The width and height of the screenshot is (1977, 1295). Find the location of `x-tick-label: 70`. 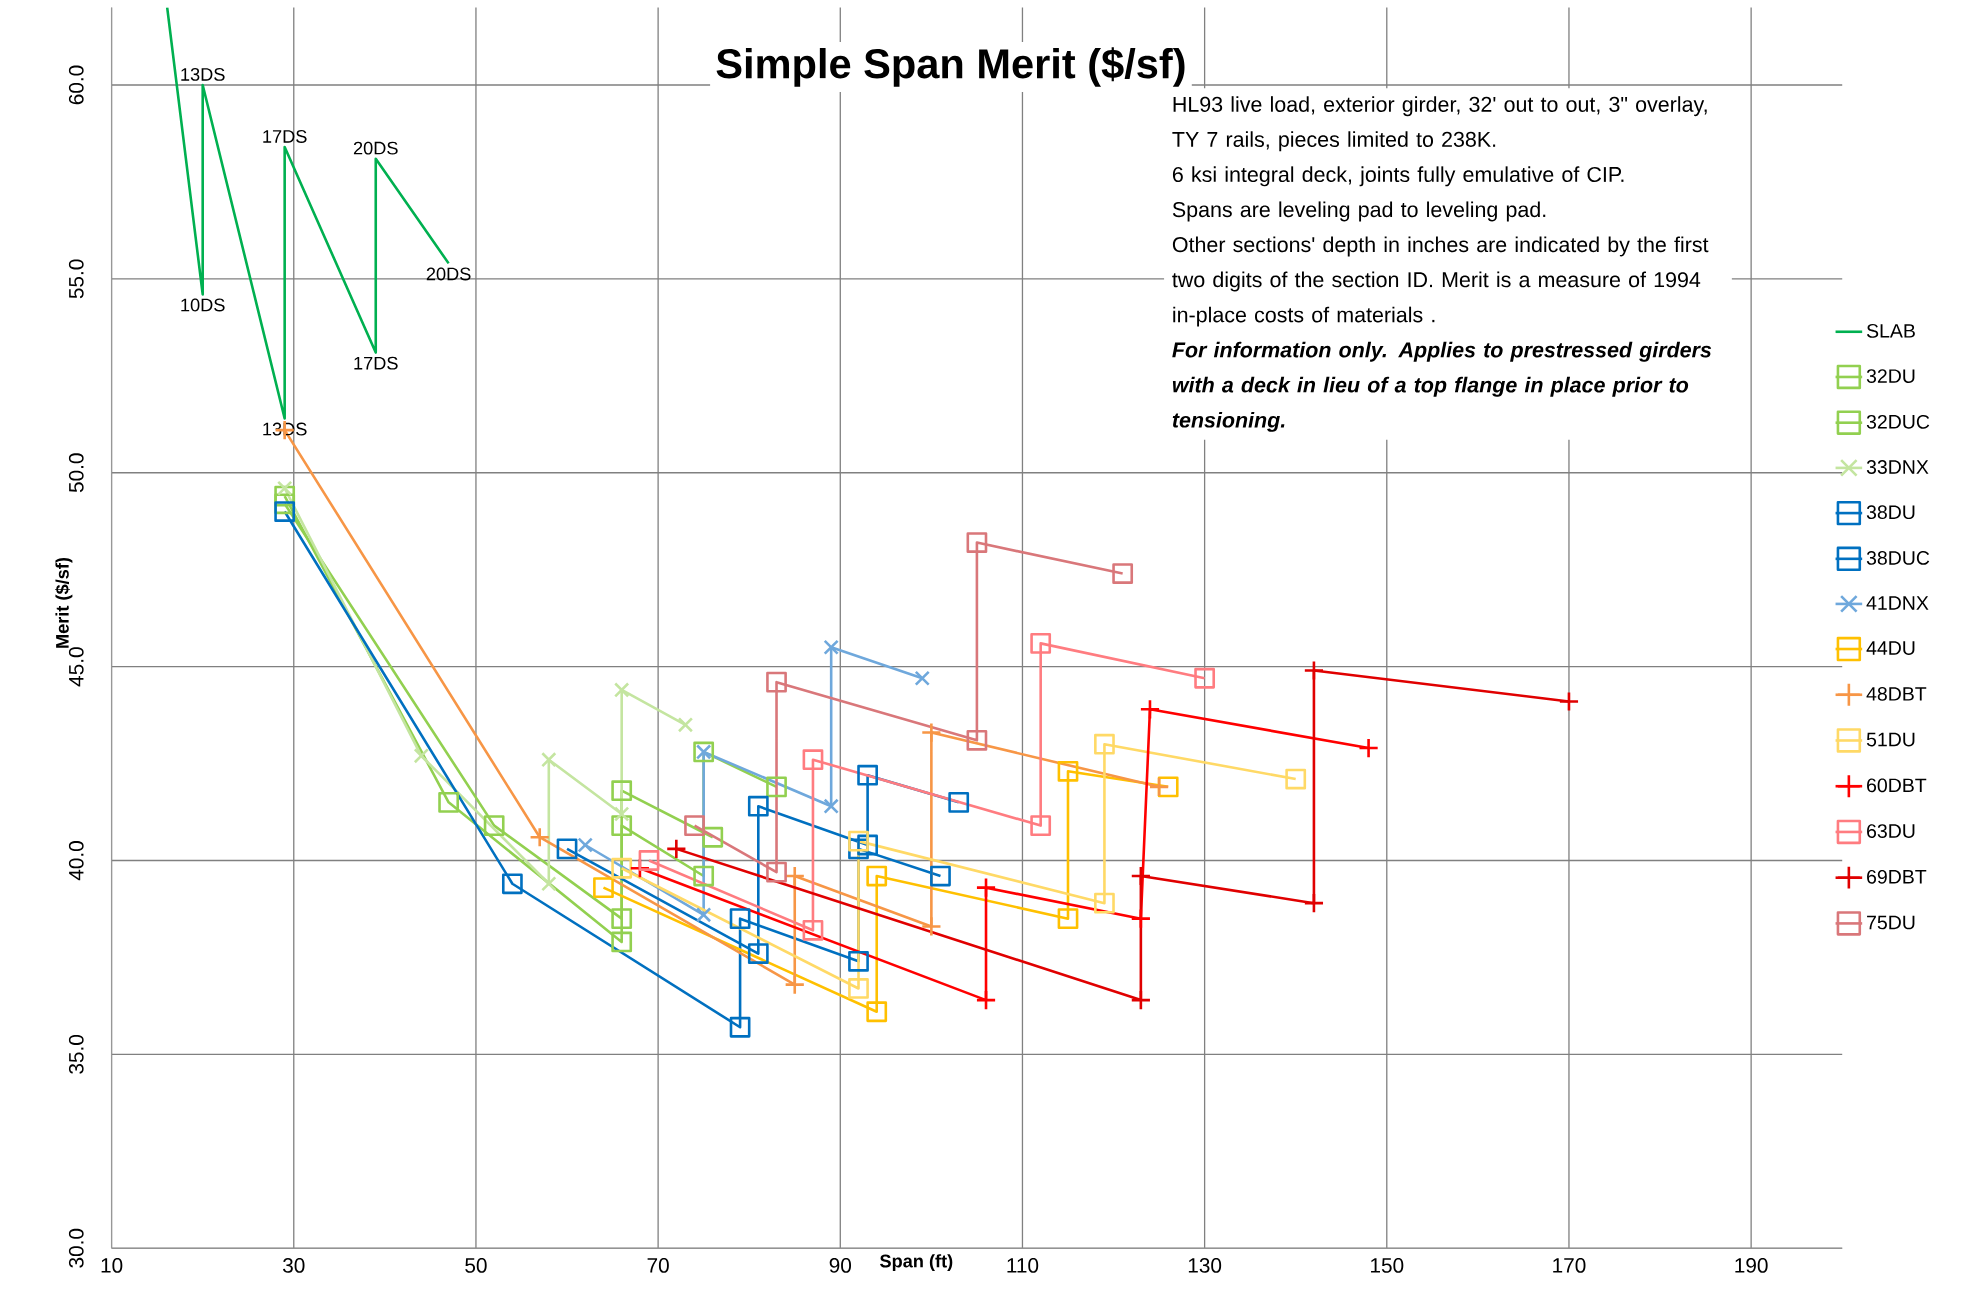

x-tick-label: 70 is located at coordinates (658, 1265).